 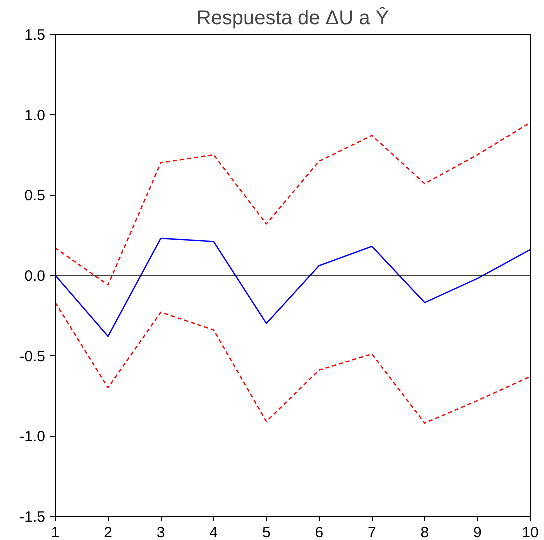 I want to click on x-tick-label: 2, so click(x=108, y=532).